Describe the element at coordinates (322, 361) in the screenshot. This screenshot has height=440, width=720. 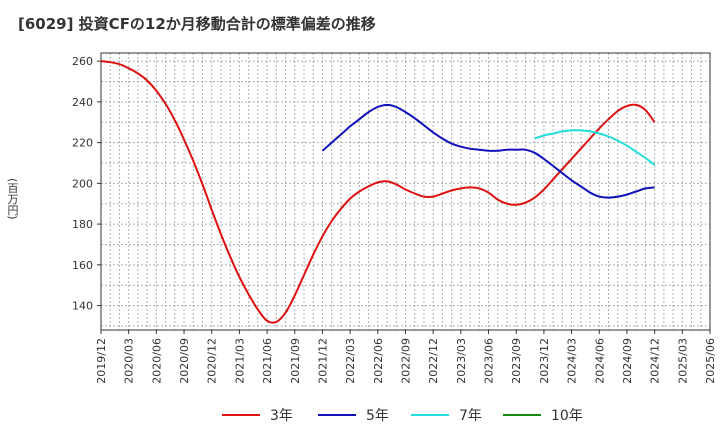
I see `x-tick-label: 2021/12` at that location.